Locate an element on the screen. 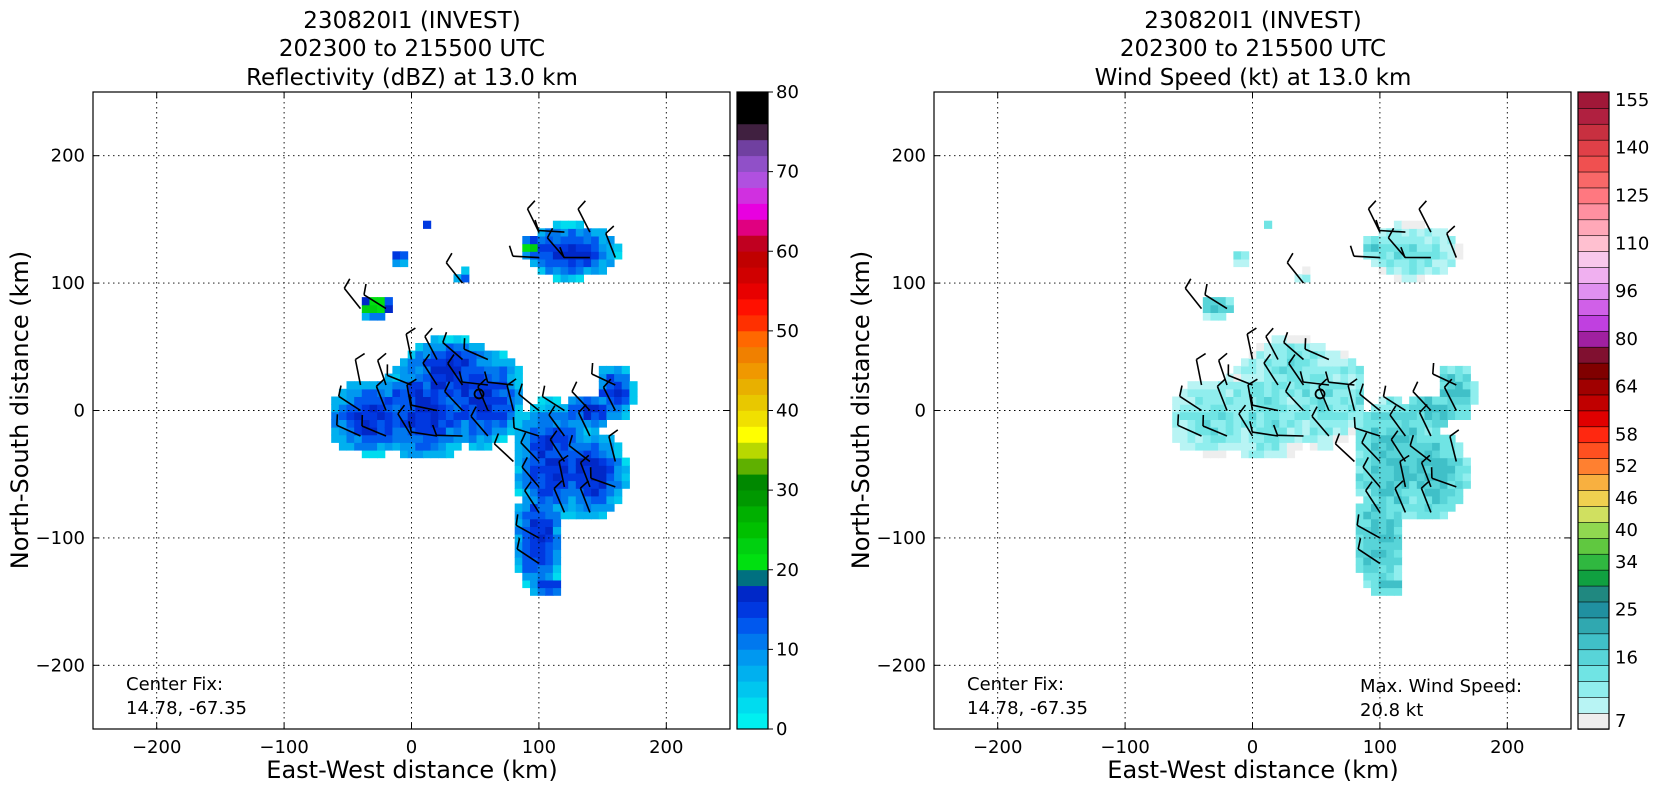 This screenshot has width=1655, height=787. colorbar-tick-label: 60 is located at coordinates (787, 251).